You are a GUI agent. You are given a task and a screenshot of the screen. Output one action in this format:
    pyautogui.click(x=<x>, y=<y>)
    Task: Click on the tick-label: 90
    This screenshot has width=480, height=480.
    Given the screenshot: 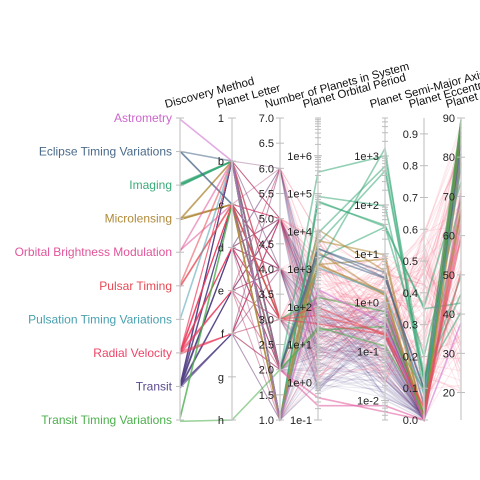 What is the action you would take?
    pyautogui.click(x=449, y=119)
    